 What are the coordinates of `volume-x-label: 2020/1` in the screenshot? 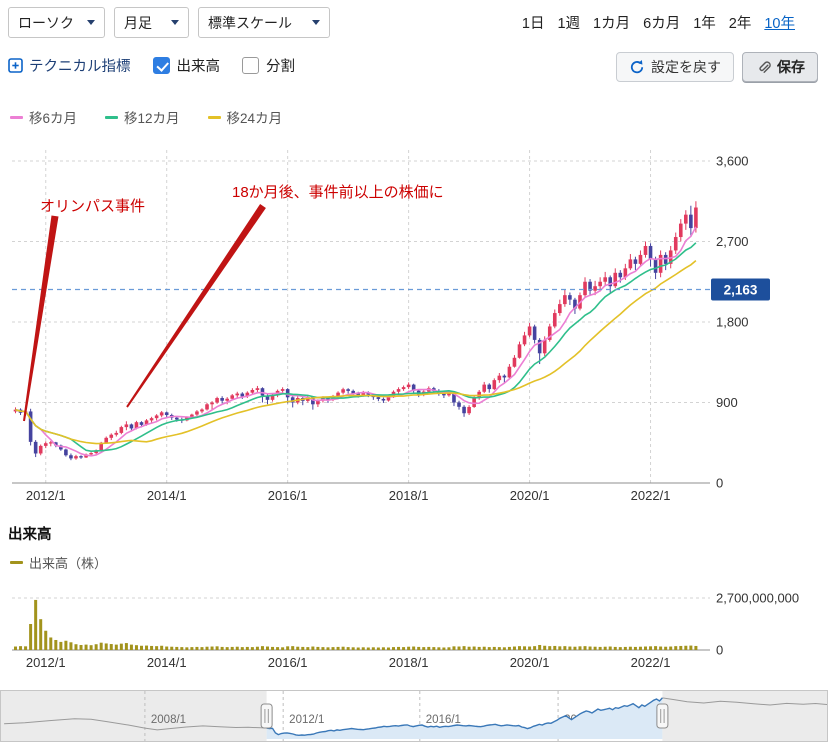 It's located at (530, 662).